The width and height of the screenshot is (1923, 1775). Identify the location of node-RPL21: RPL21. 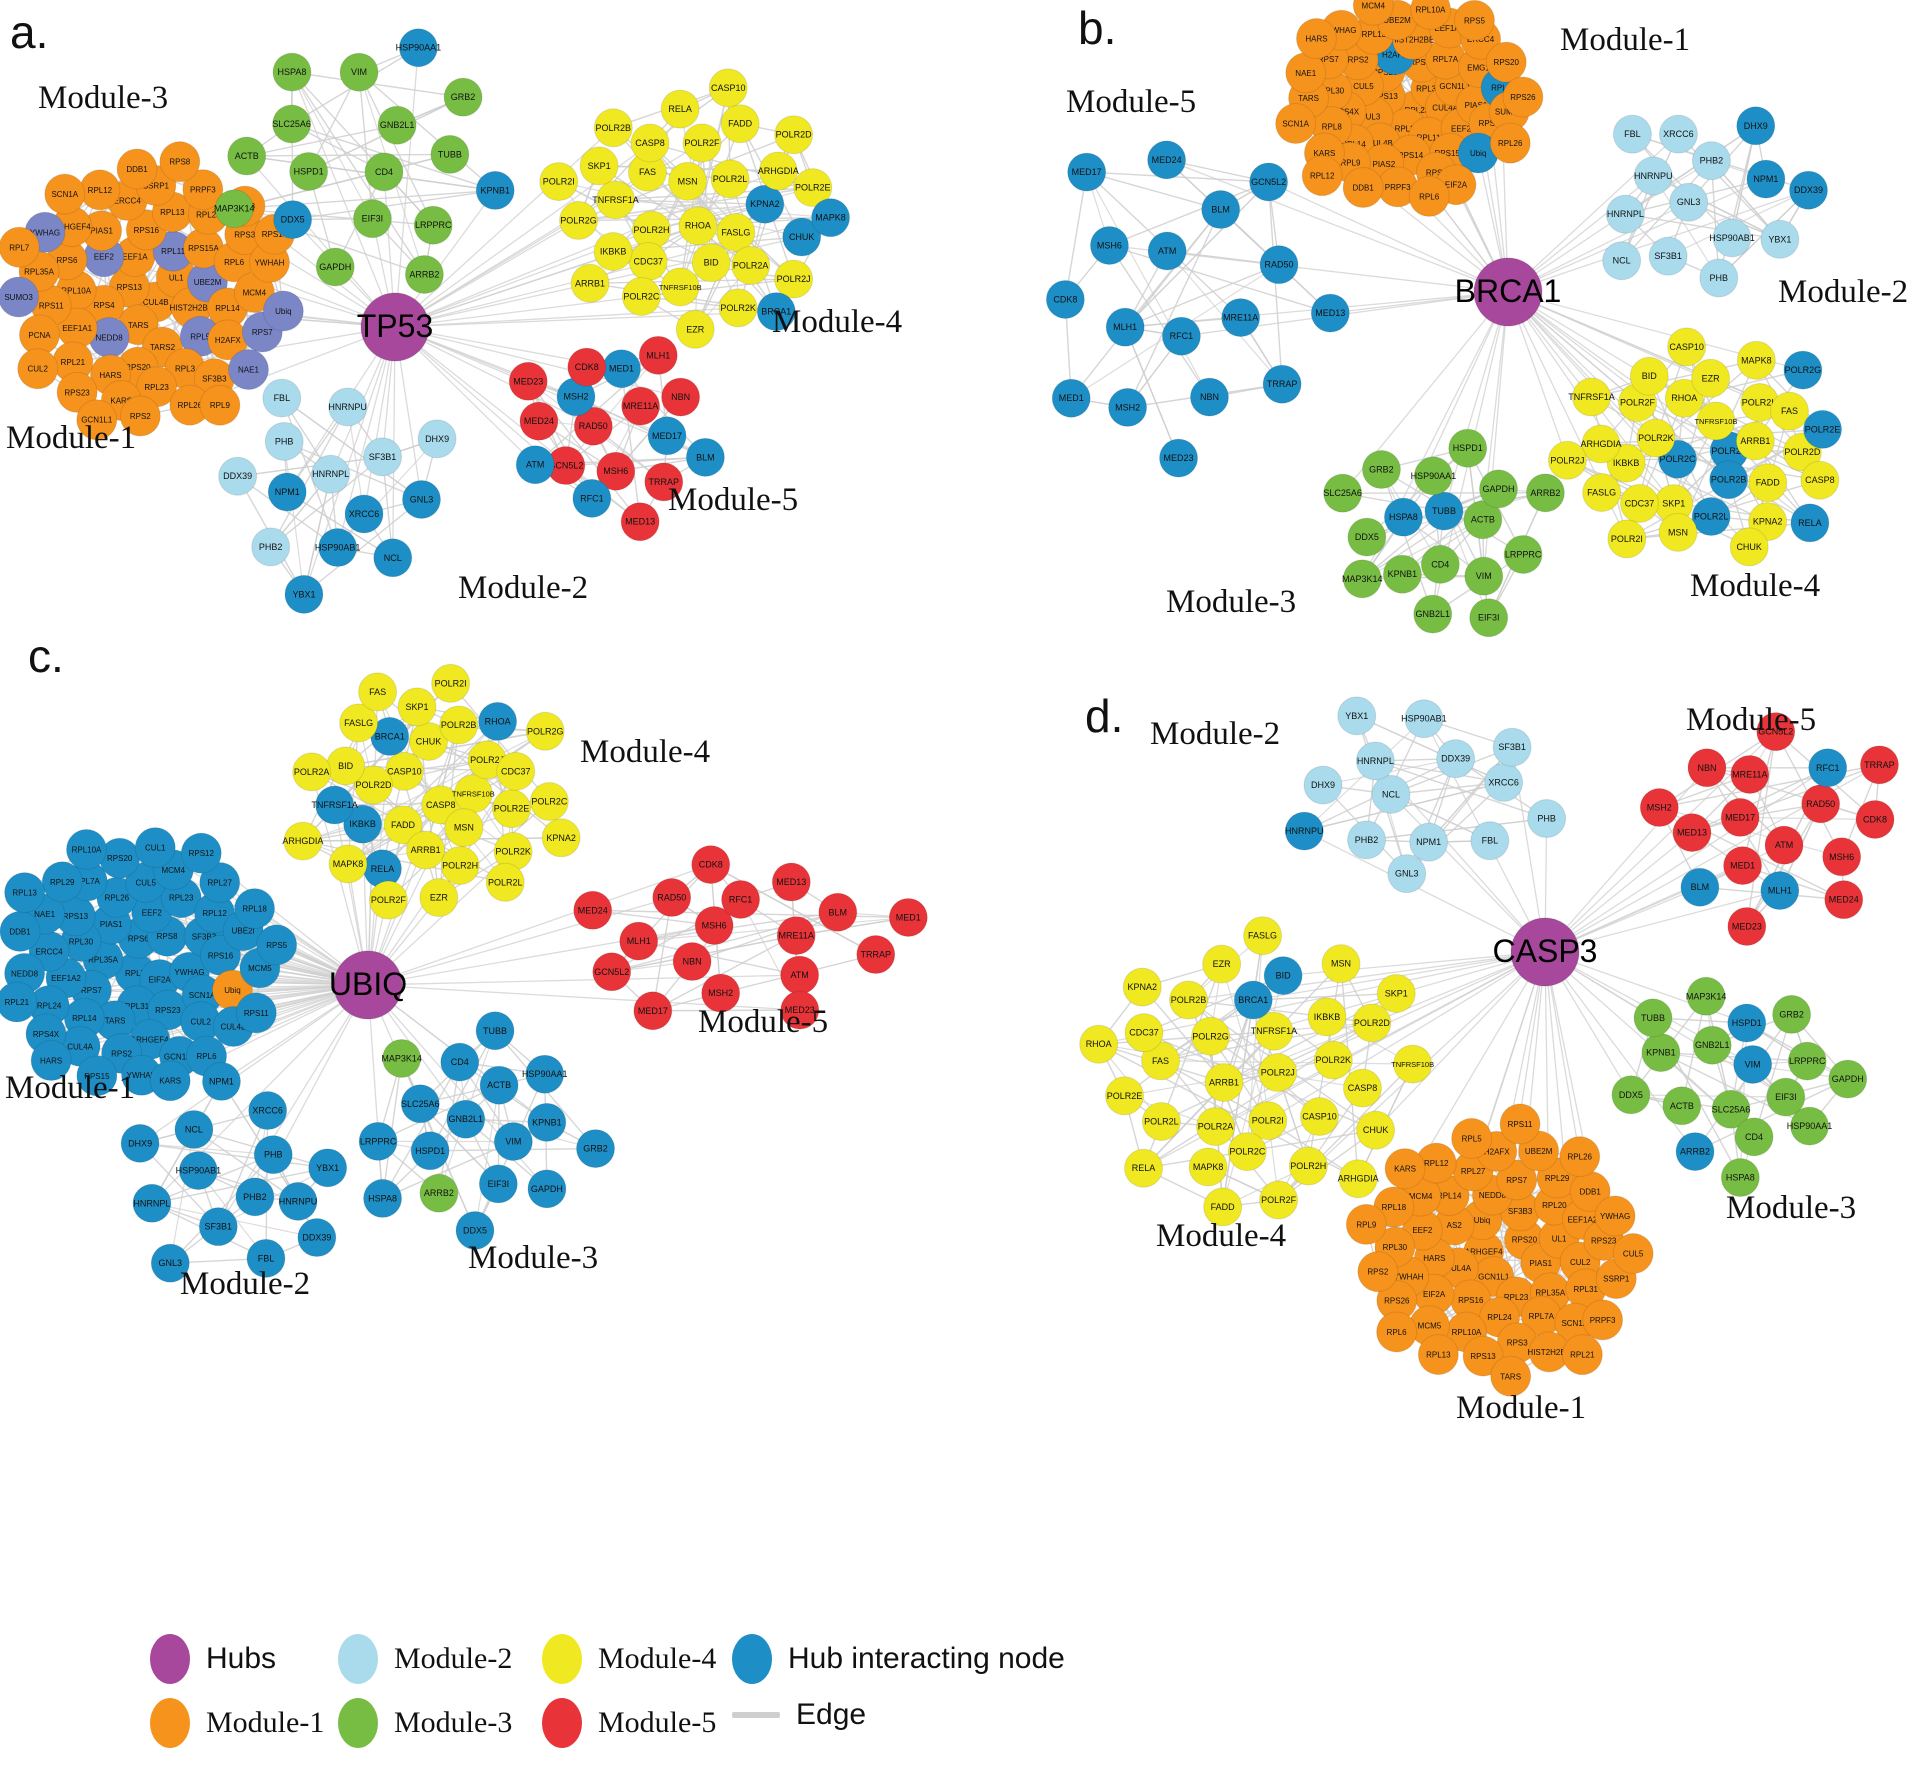
(1582, 1355).